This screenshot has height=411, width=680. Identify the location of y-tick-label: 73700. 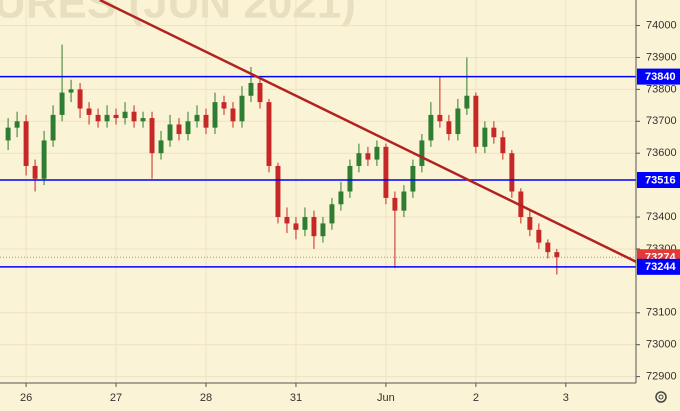
(661, 121).